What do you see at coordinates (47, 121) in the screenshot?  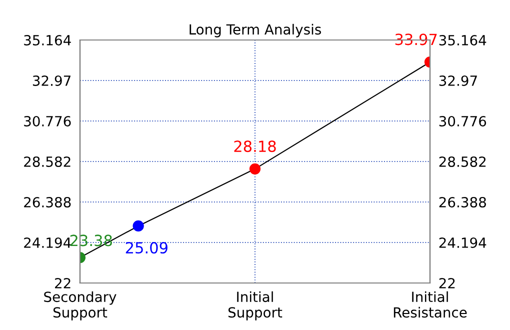 I see `y-tick-label: 30.776` at bounding box center [47, 121].